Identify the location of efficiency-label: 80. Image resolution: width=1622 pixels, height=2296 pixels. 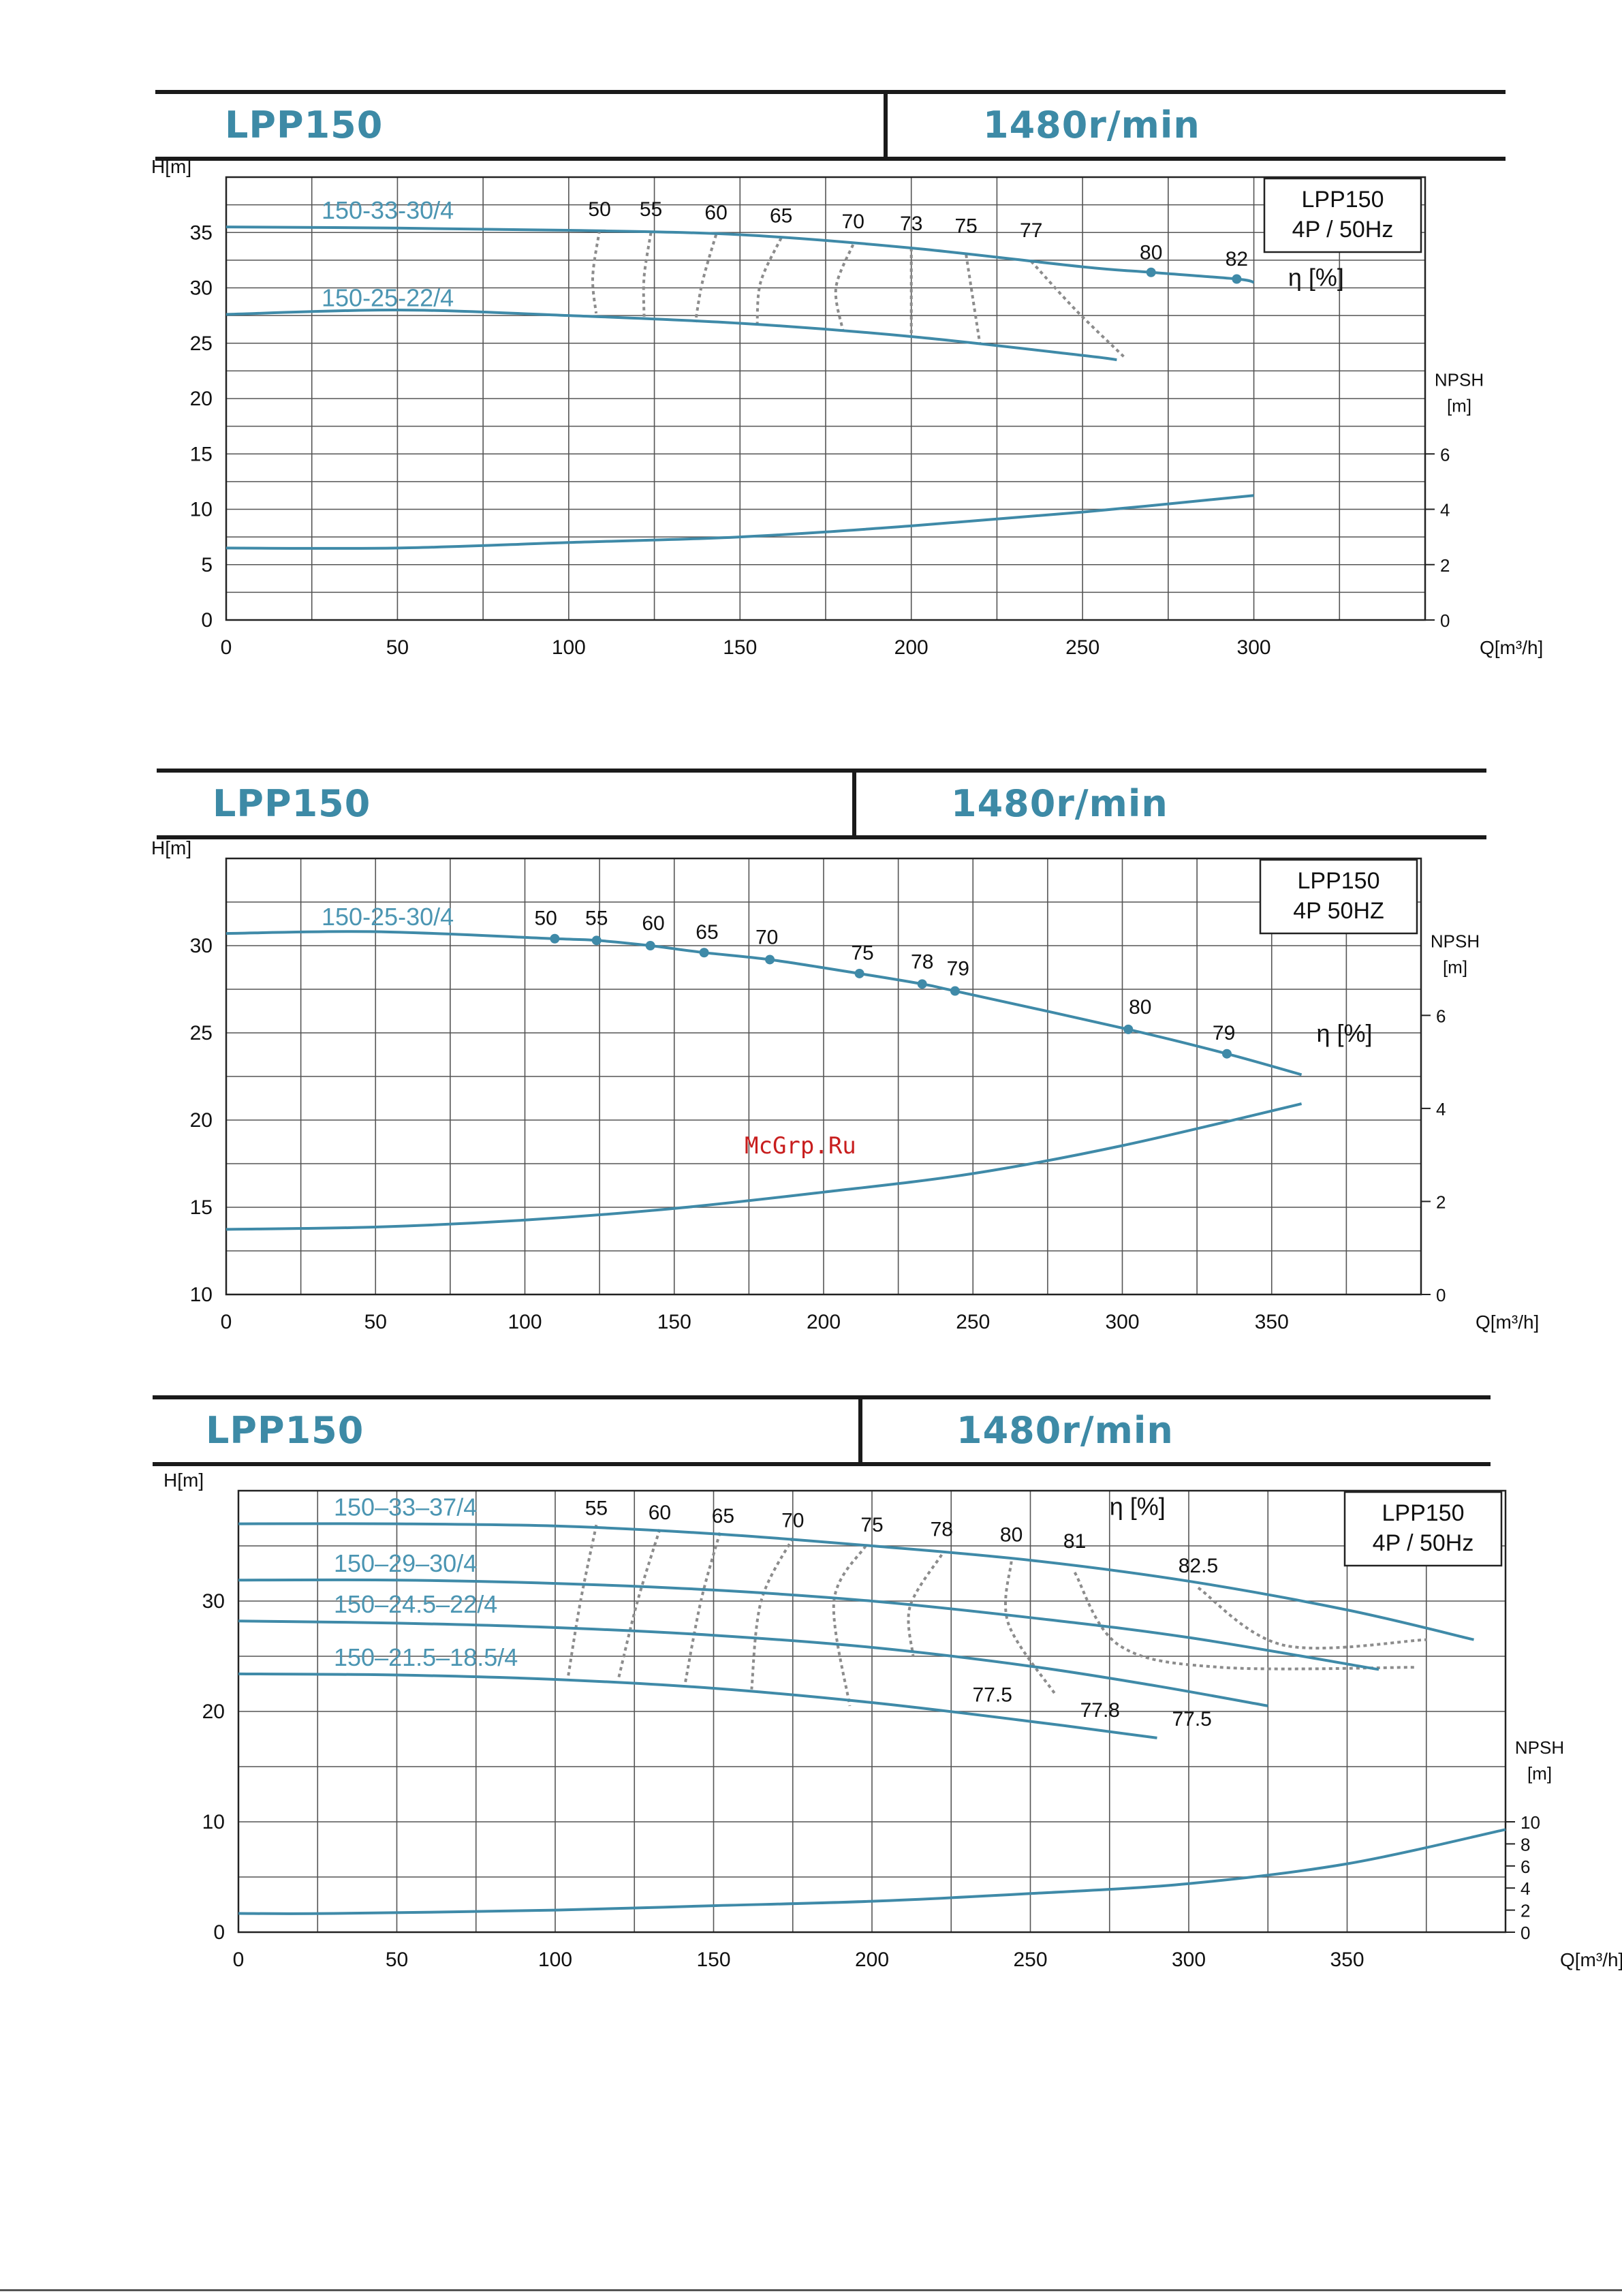
(1151, 253).